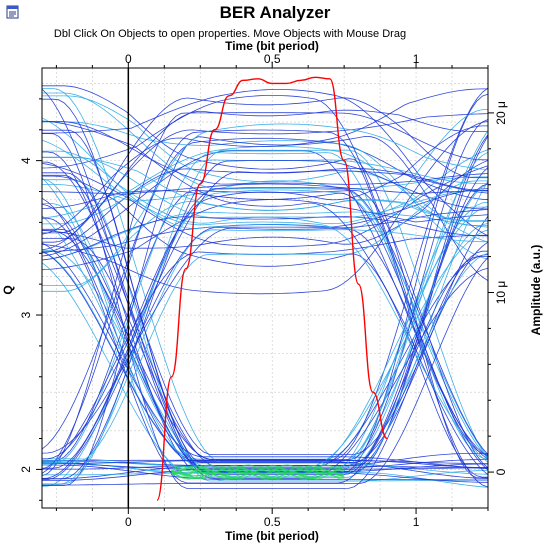 This screenshot has width=550, height=547. I want to click on x-axis-label: Time (bit period), so click(272, 536).